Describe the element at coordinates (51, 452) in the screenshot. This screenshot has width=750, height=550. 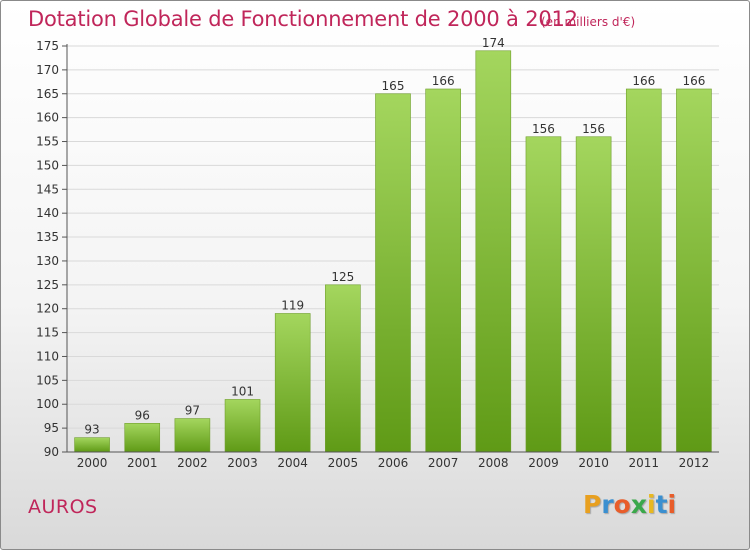
I see `y-tick-label: 90` at that location.